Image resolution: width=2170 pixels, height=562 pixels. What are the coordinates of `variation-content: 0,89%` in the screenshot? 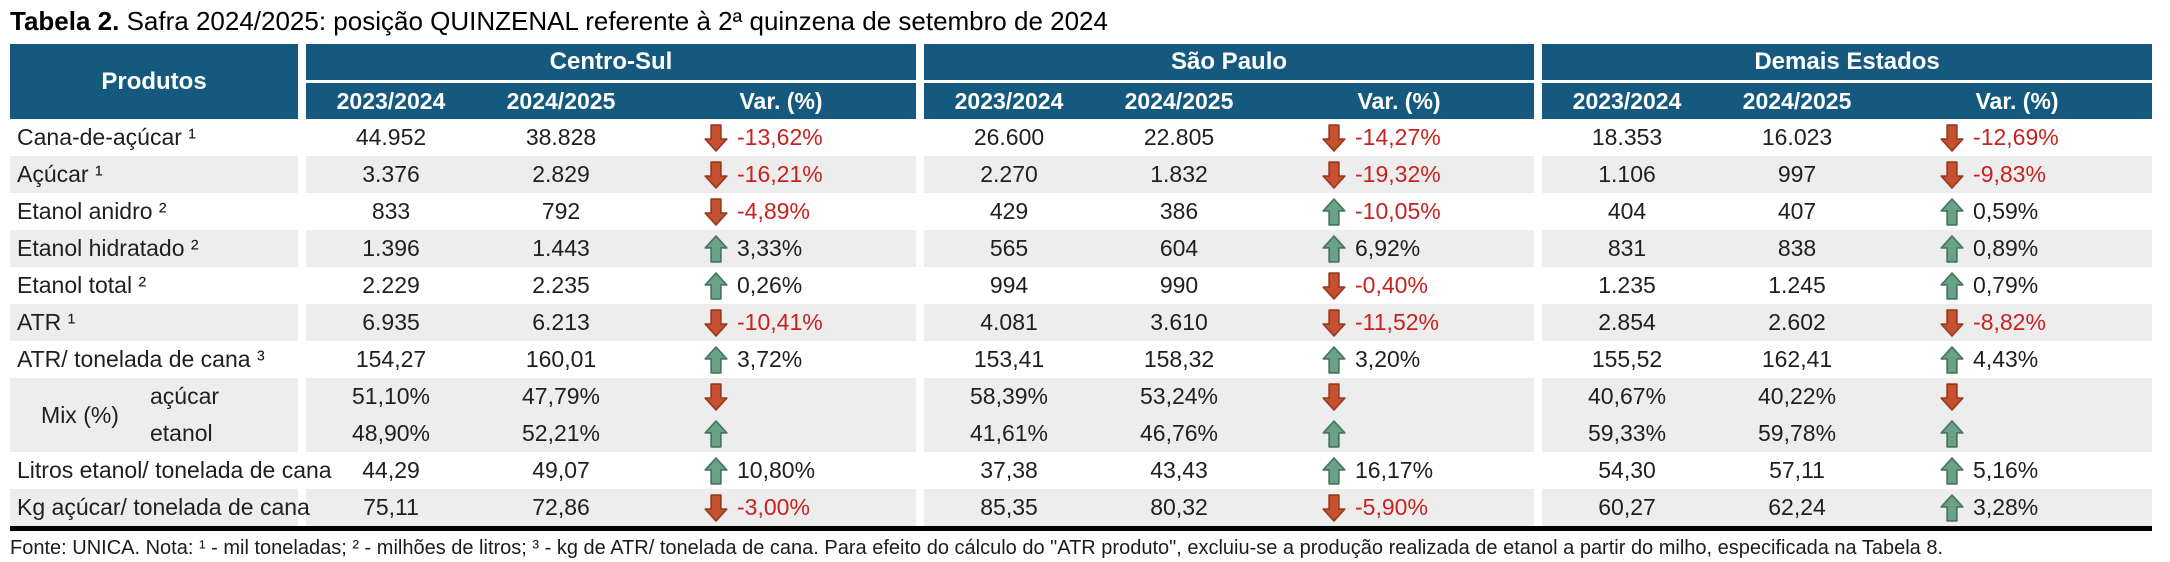 It's located at (2046, 248).